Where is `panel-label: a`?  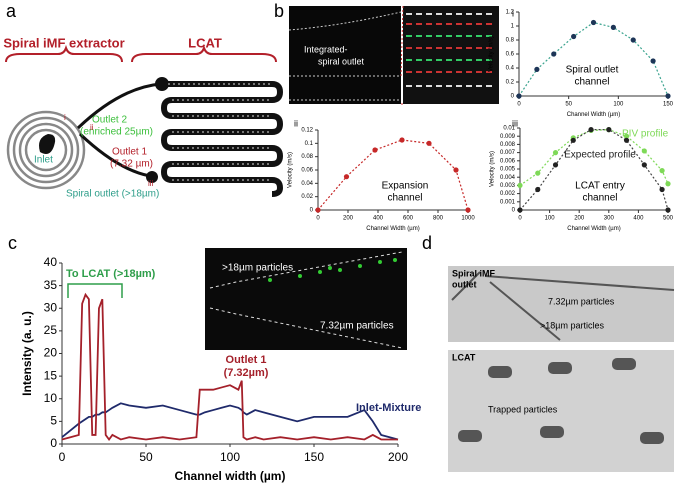 panel-label: a is located at coordinates (11, 11).